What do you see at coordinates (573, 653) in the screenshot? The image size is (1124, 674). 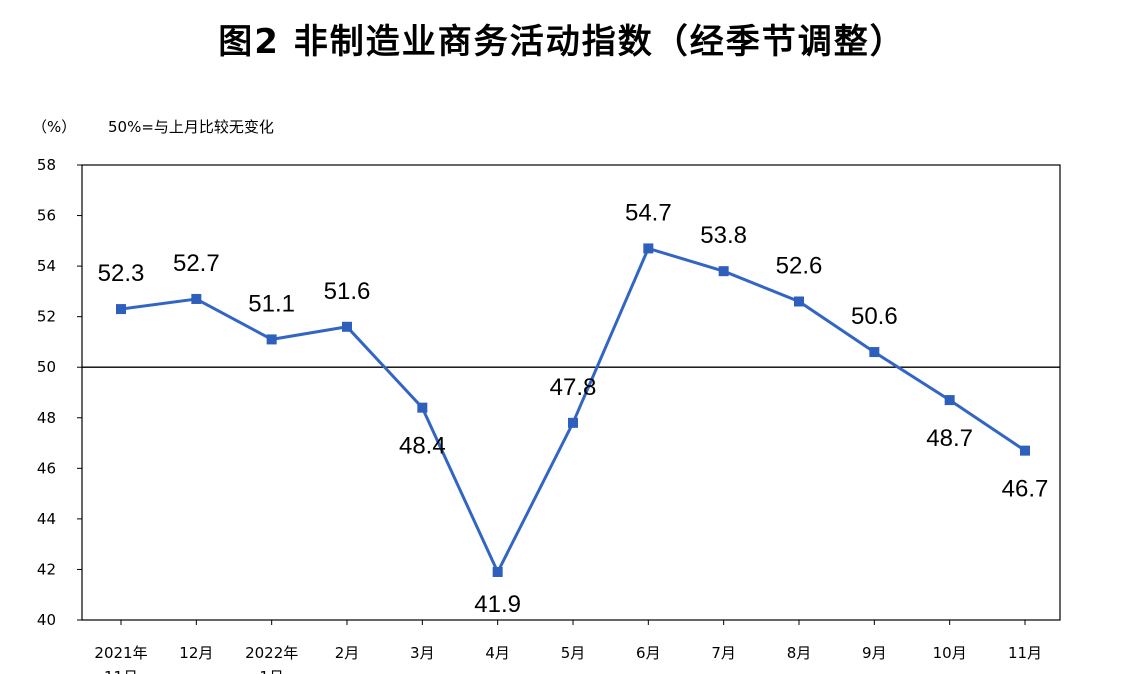 I see `x-tick-label: 5月` at bounding box center [573, 653].